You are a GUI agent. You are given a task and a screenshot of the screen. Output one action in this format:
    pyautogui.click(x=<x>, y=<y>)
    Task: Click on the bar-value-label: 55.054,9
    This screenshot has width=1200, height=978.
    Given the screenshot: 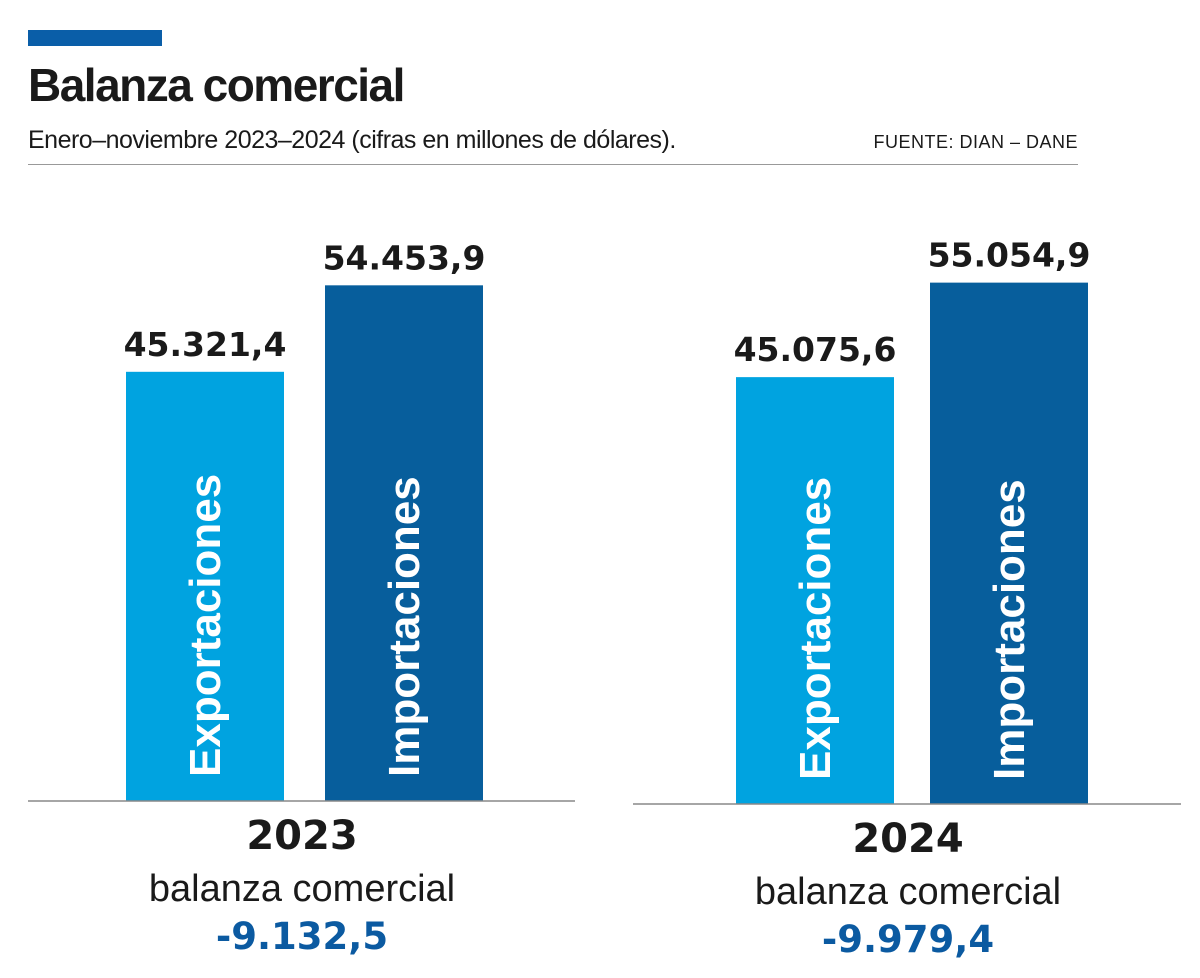 What is the action you would take?
    pyautogui.click(x=1009, y=255)
    